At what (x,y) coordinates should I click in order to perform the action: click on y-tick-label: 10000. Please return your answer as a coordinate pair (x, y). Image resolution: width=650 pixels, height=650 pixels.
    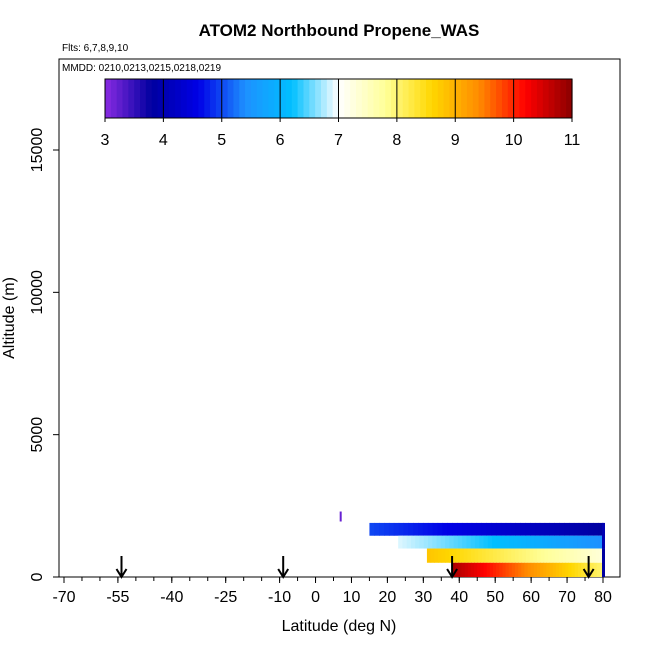
    Looking at the image, I should click on (37, 292).